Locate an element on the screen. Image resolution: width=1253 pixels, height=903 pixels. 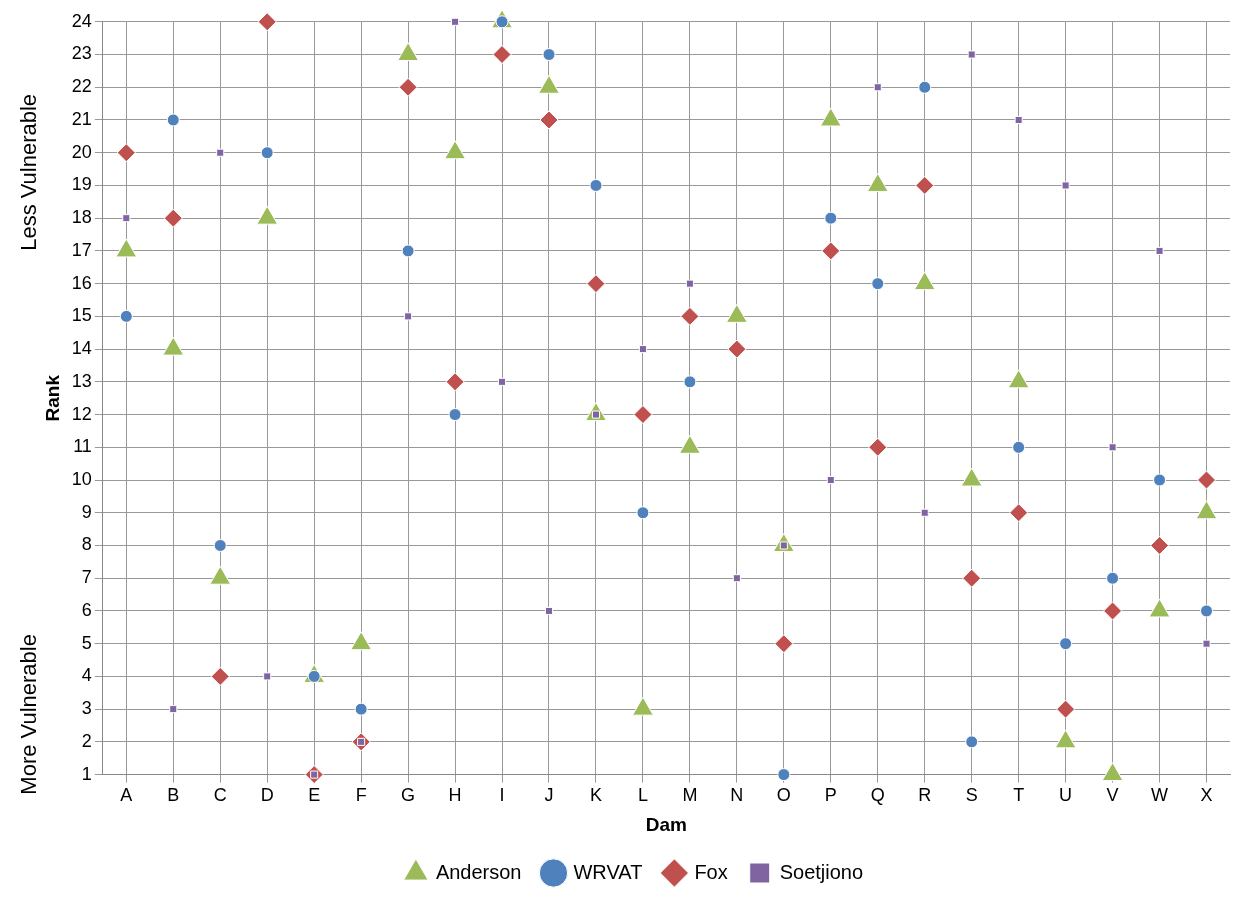
x-tick-label: F is located at coordinates (361, 795).